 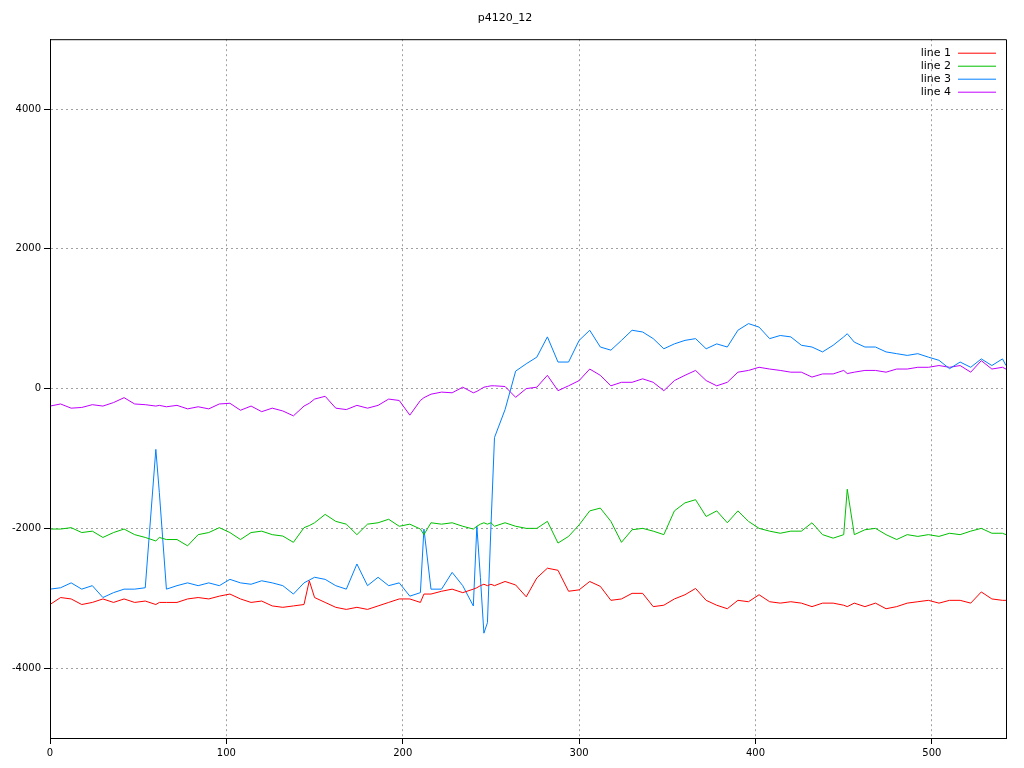 What do you see at coordinates (935, 79) in the screenshot?
I see `legend-label: line 3` at bounding box center [935, 79].